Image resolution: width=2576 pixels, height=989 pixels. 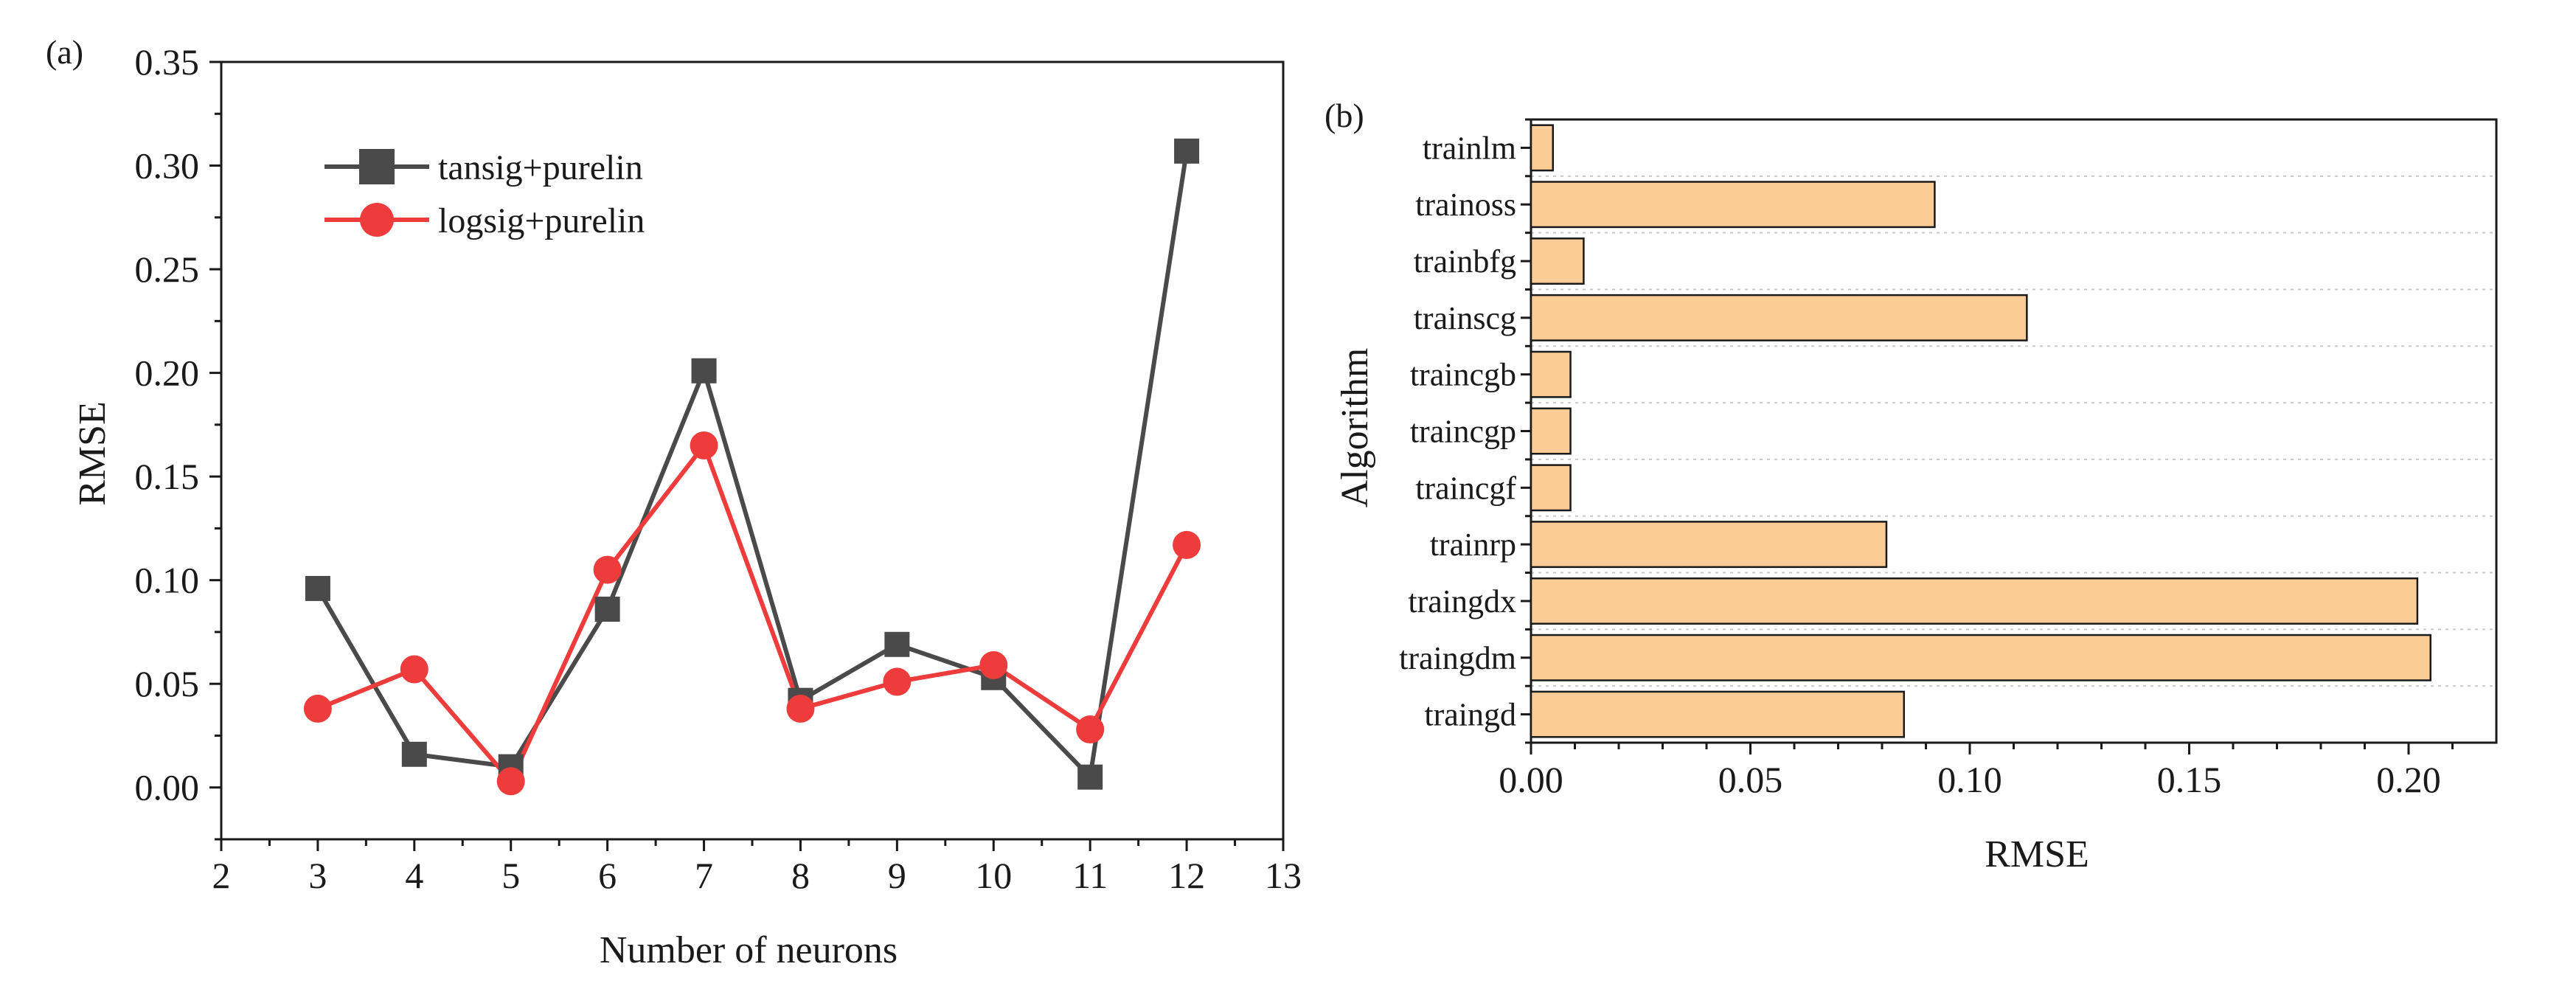 What do you see at coordinates (1717, 714) in the screenshot?
I see `bar-traingd` at bounding box center [1717, 714].